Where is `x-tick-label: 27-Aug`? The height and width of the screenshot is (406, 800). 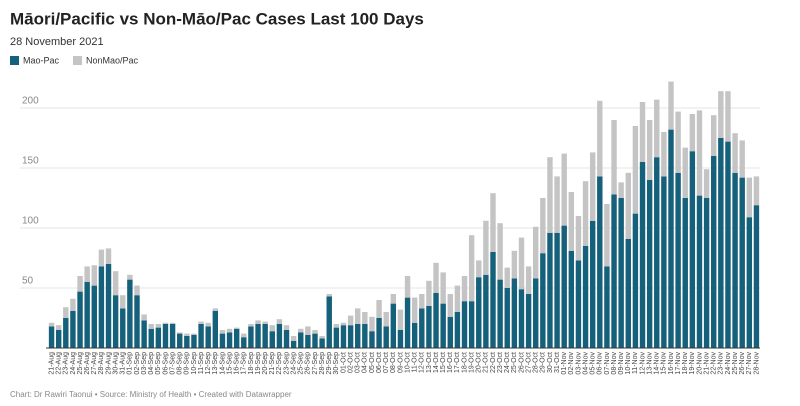 x-tick-label: 27-Aug is located at coordinates (94, 363).